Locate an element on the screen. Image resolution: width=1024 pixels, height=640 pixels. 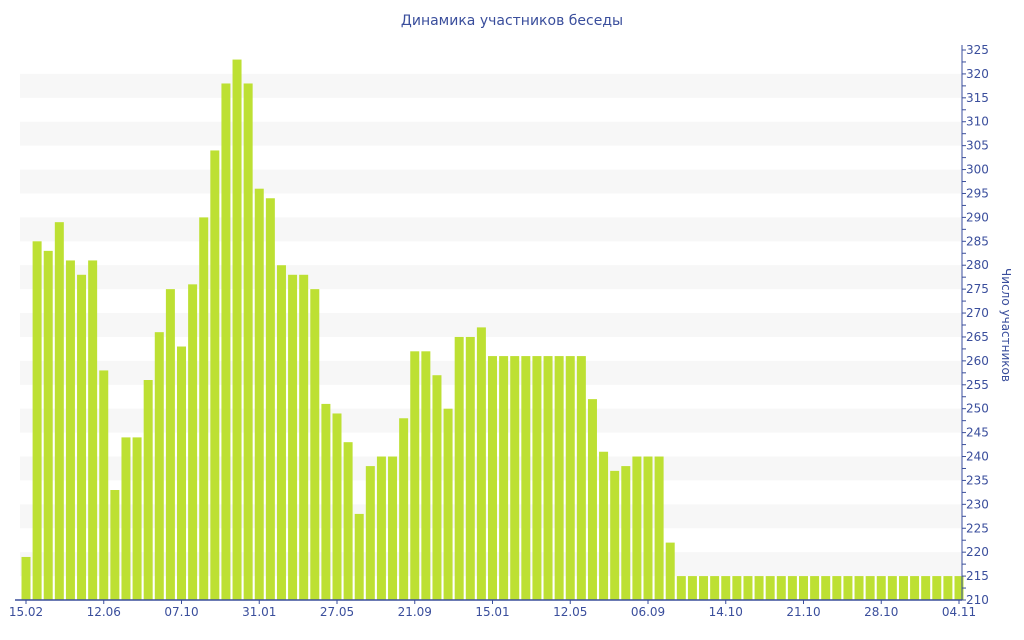
x-tick-label: 07.10 is located at coordinates (181, 612).